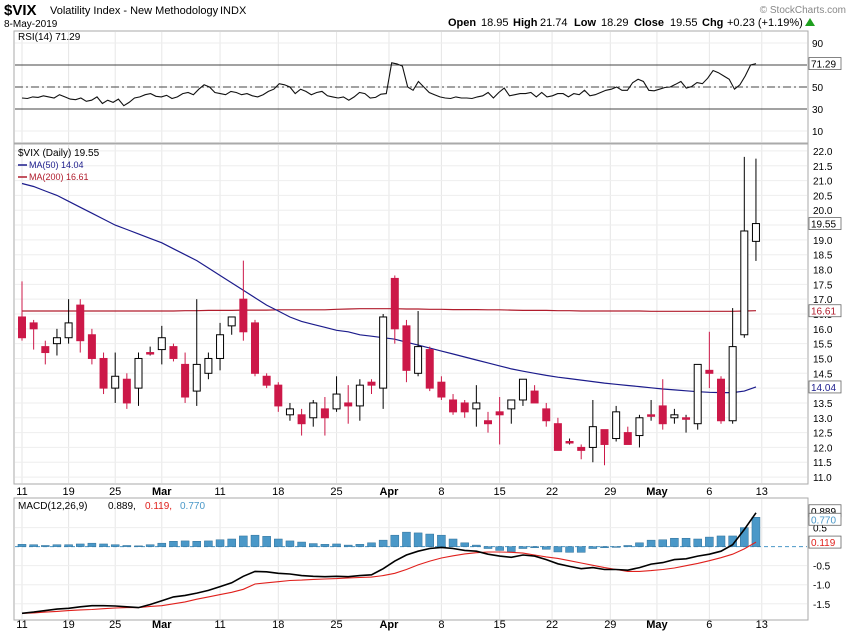  I want to click on ma200-last-tag: 16.61, so click(823, 312).